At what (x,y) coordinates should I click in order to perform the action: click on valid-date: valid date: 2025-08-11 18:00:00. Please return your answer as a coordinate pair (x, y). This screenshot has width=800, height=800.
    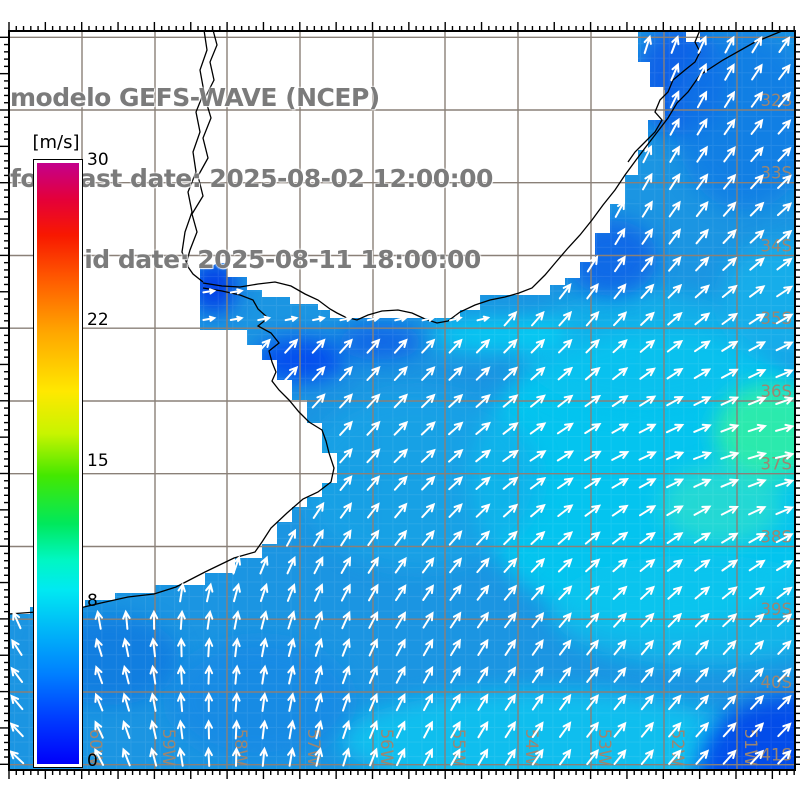
    Looking at the image, I should click on (262, 259).